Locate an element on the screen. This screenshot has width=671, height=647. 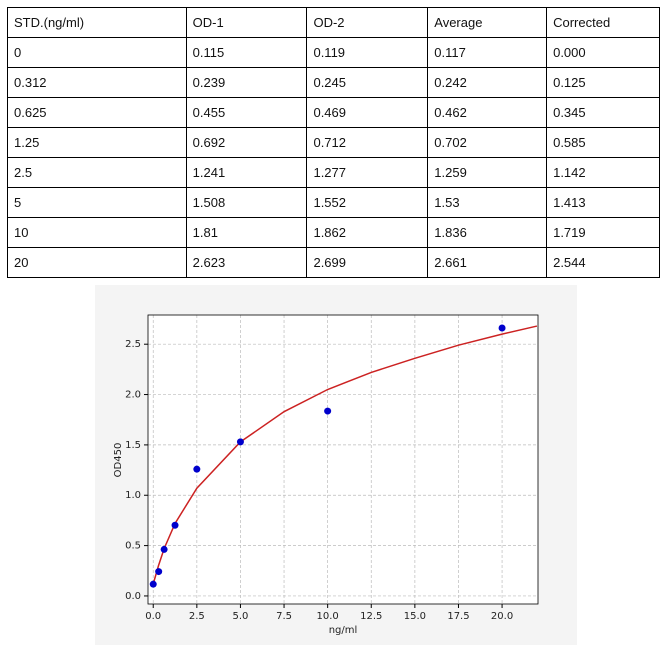
table-cell: 0.462 is located at coordinates (487, 112).